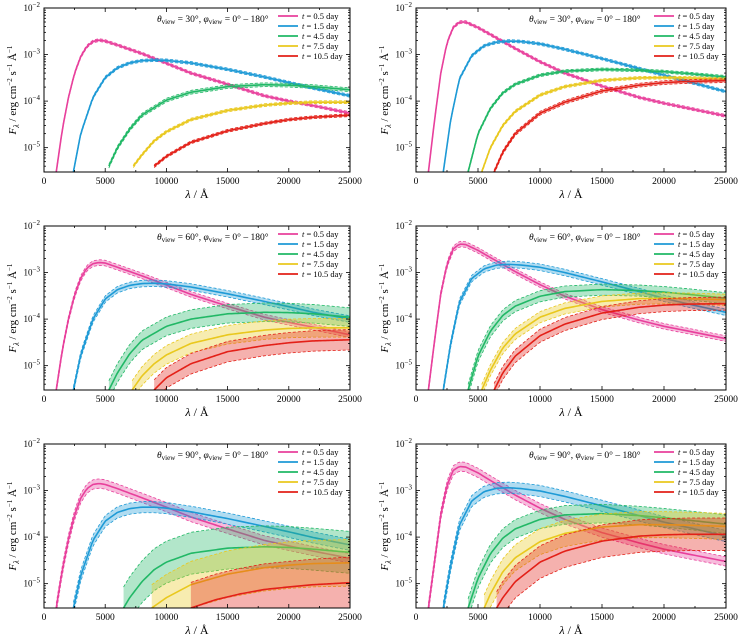  What do you see at coordinates (404, 7) in the screenshot?
I see `y-tick-label: 10⁻²` at bounding box center [404, 7].